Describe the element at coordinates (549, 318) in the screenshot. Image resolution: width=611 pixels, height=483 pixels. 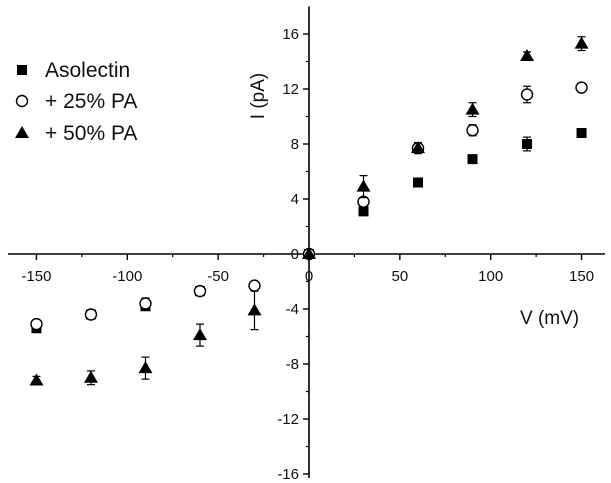
I see `x-axis-title: V (mV)` at that location.